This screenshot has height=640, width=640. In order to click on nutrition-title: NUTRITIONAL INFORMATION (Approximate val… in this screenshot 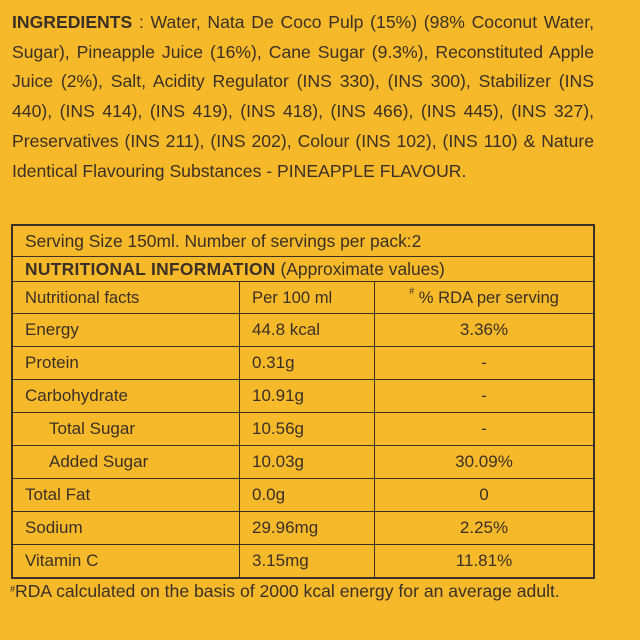, I will do `click(303, 269)`.